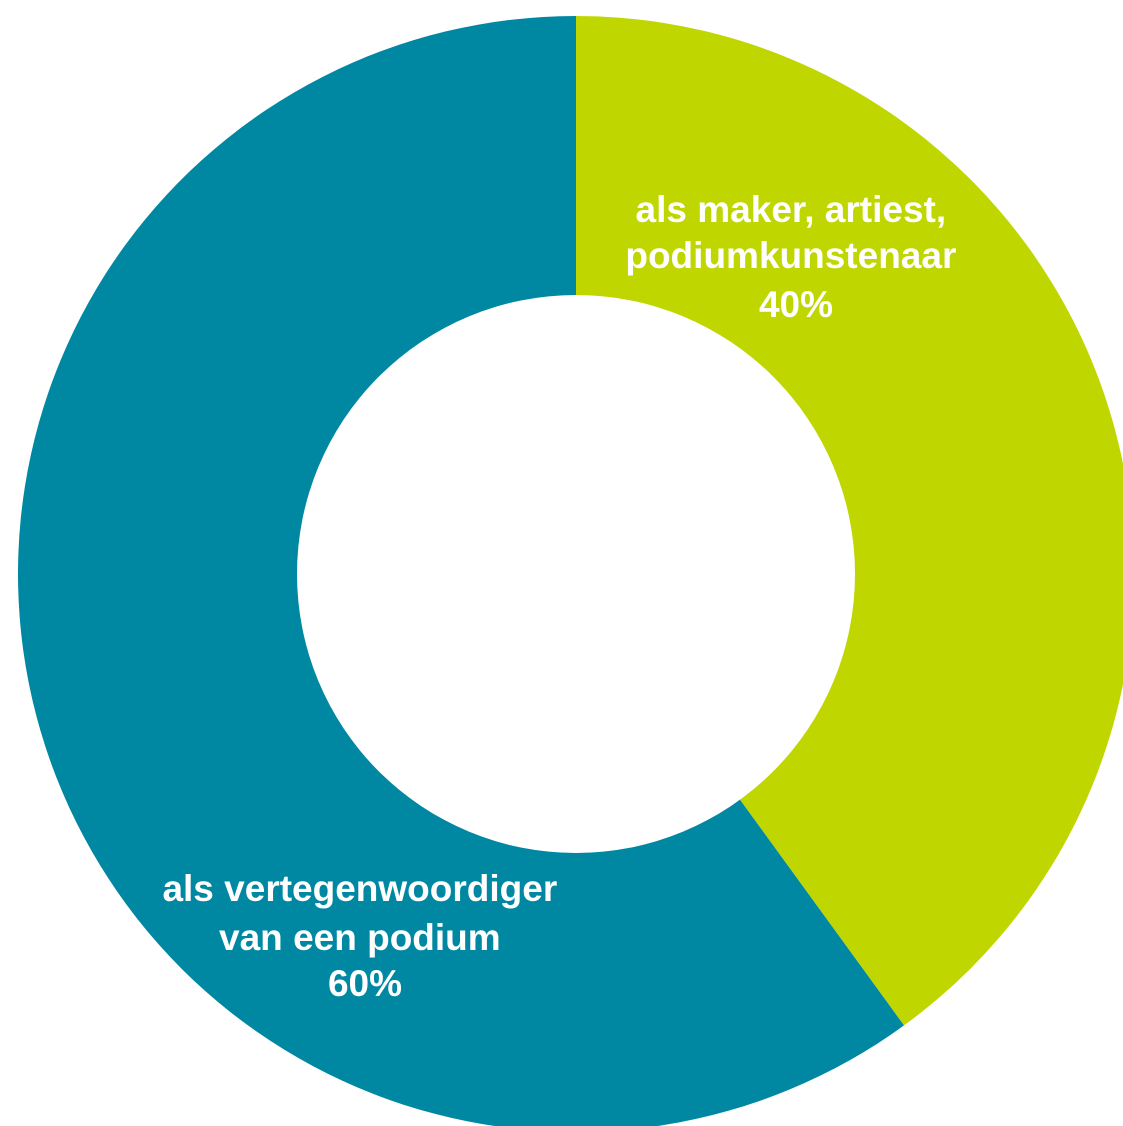 The height and width of the screenshot is (1126, 1123). Describe the element at coordinates (365, 983) in the screenshot. I see `slice-label-podium-value: 60%` at that location.